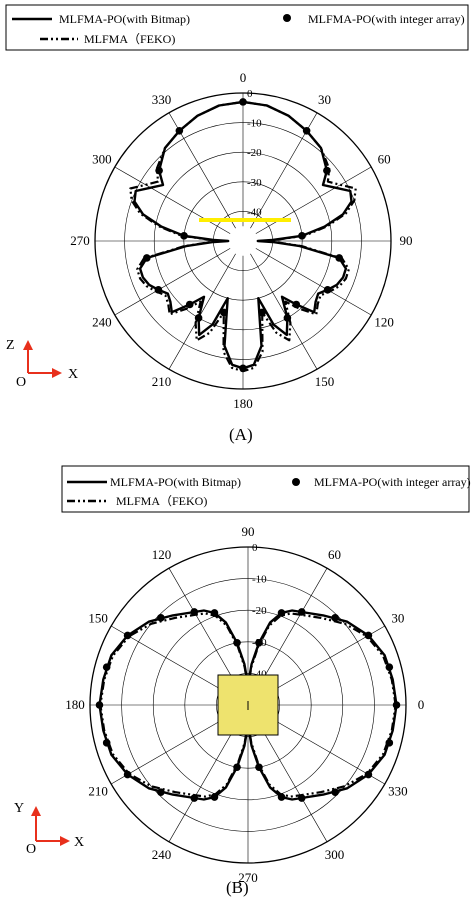 The width and height of the screenshot is (474, 908). I want to click on axis-origin-a: O, so click(21, 382).